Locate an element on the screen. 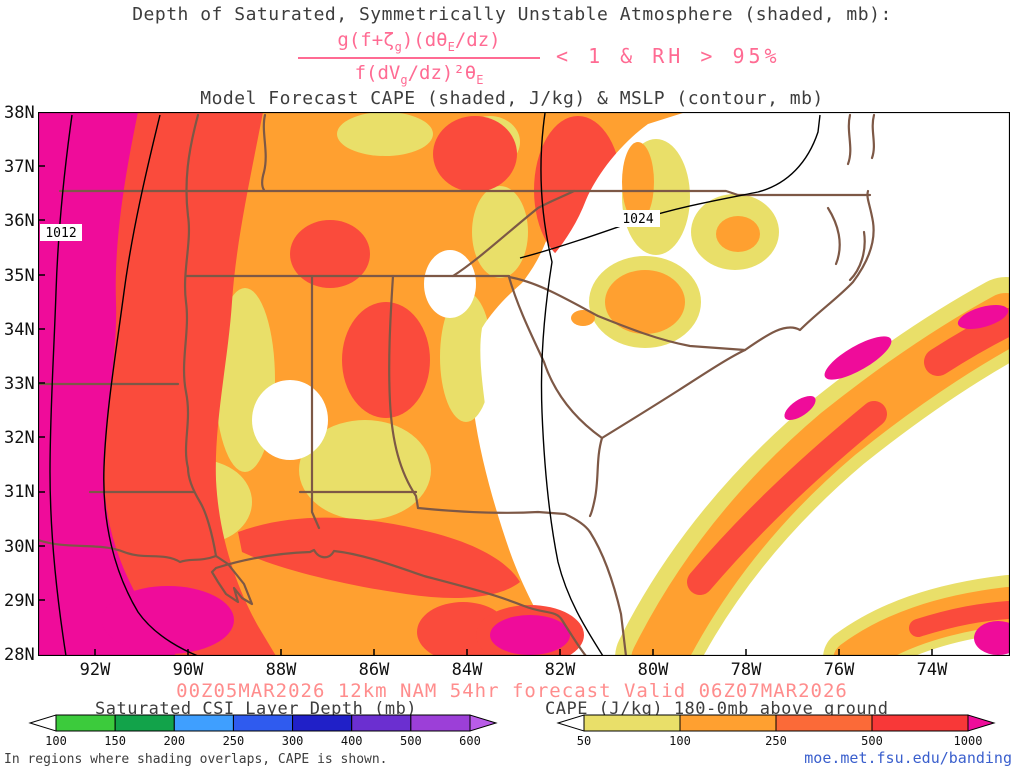 This screenshot has width=1024, height=768. svg-text: 1012 is located at coordinates (60, 233).